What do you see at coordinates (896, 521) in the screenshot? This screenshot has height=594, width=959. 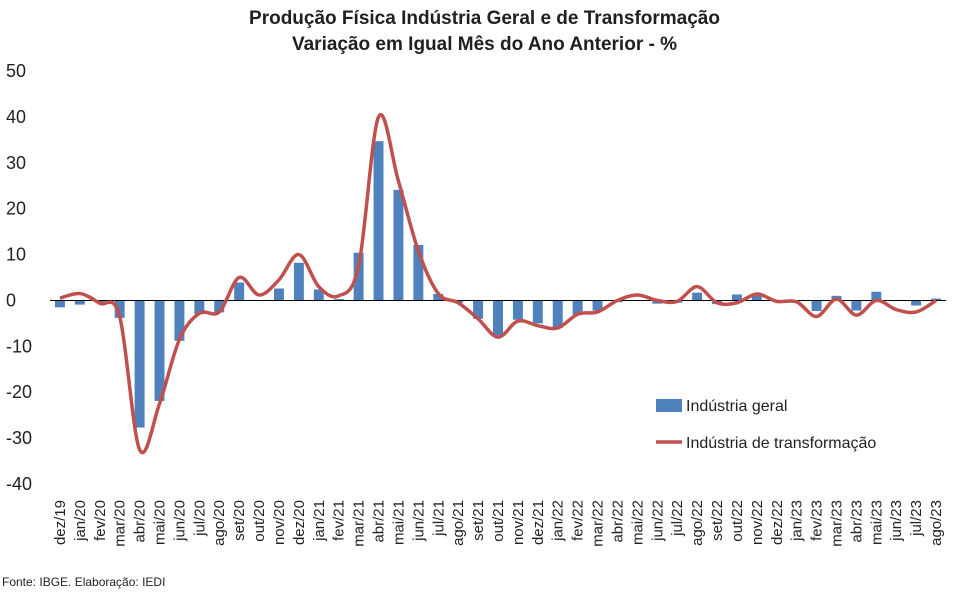 I see `x-tick-label: jun/23` at bounding box center [896, 521].